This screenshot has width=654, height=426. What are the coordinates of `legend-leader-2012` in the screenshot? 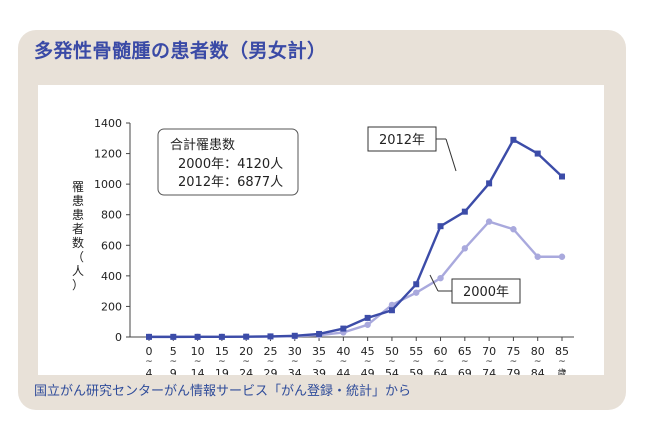 It's located at (451, 155).